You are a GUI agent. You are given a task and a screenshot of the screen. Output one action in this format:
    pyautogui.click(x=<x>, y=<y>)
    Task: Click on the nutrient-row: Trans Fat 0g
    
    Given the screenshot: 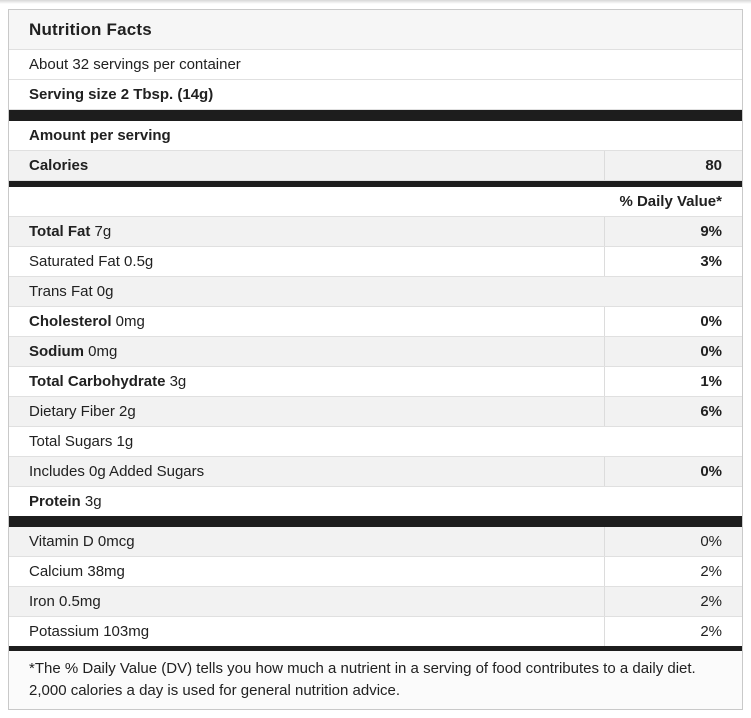 What is the action you would take?
    pyautogui.click(x=375, y=292)
    